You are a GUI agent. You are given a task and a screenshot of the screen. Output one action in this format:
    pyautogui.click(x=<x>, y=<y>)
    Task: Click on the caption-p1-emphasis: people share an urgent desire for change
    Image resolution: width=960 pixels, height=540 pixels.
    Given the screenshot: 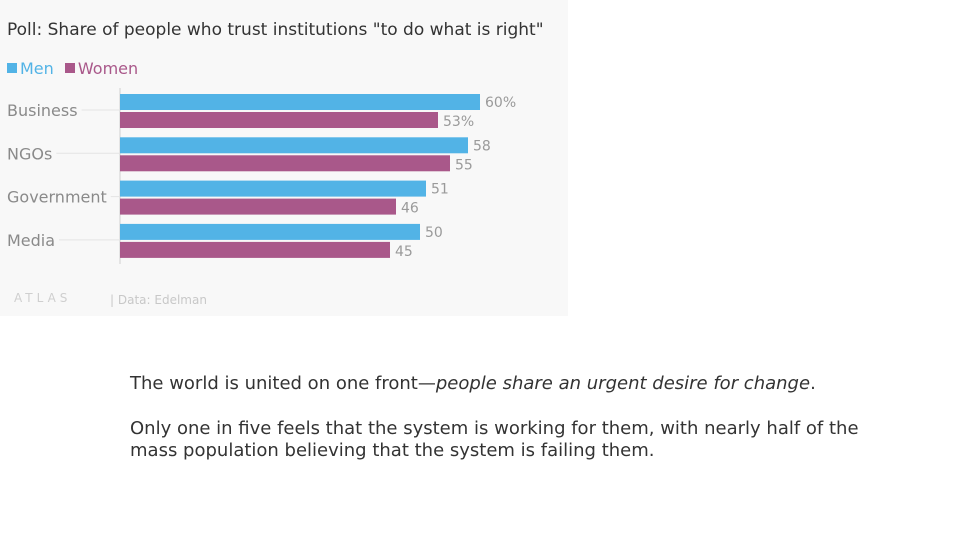 What is the action you would take?
    pyautogui.click(x=623, y=383)
    